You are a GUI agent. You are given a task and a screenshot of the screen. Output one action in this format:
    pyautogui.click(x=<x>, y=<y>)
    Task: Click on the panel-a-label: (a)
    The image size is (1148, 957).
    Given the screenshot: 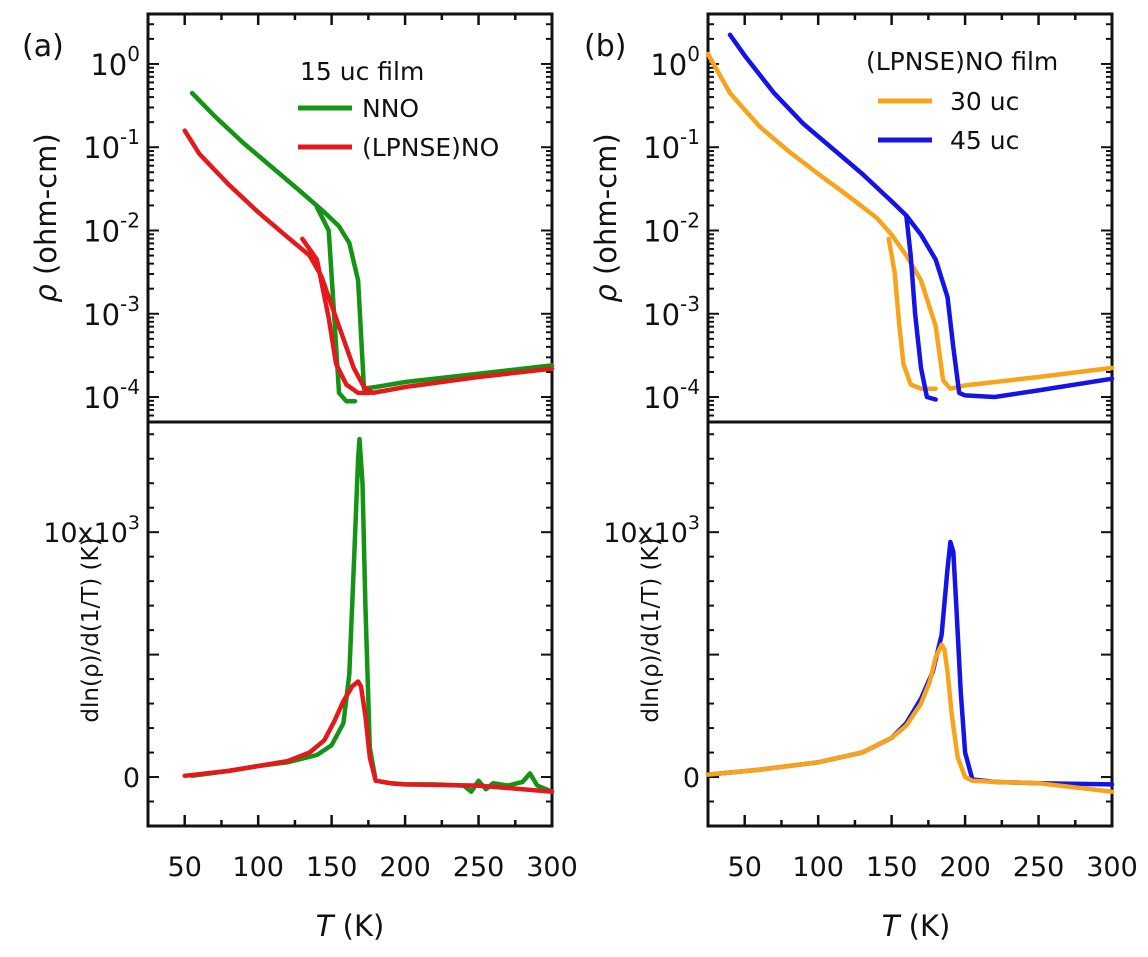 What is the action you would take?
    pyautogui.click(x=43, y=46)
    